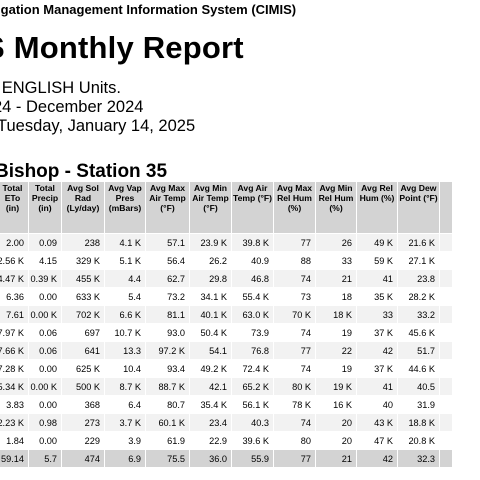 The width and height of the screenshot is (480, 480). I want to click on table-cell: 46.8, so click(252, 278).